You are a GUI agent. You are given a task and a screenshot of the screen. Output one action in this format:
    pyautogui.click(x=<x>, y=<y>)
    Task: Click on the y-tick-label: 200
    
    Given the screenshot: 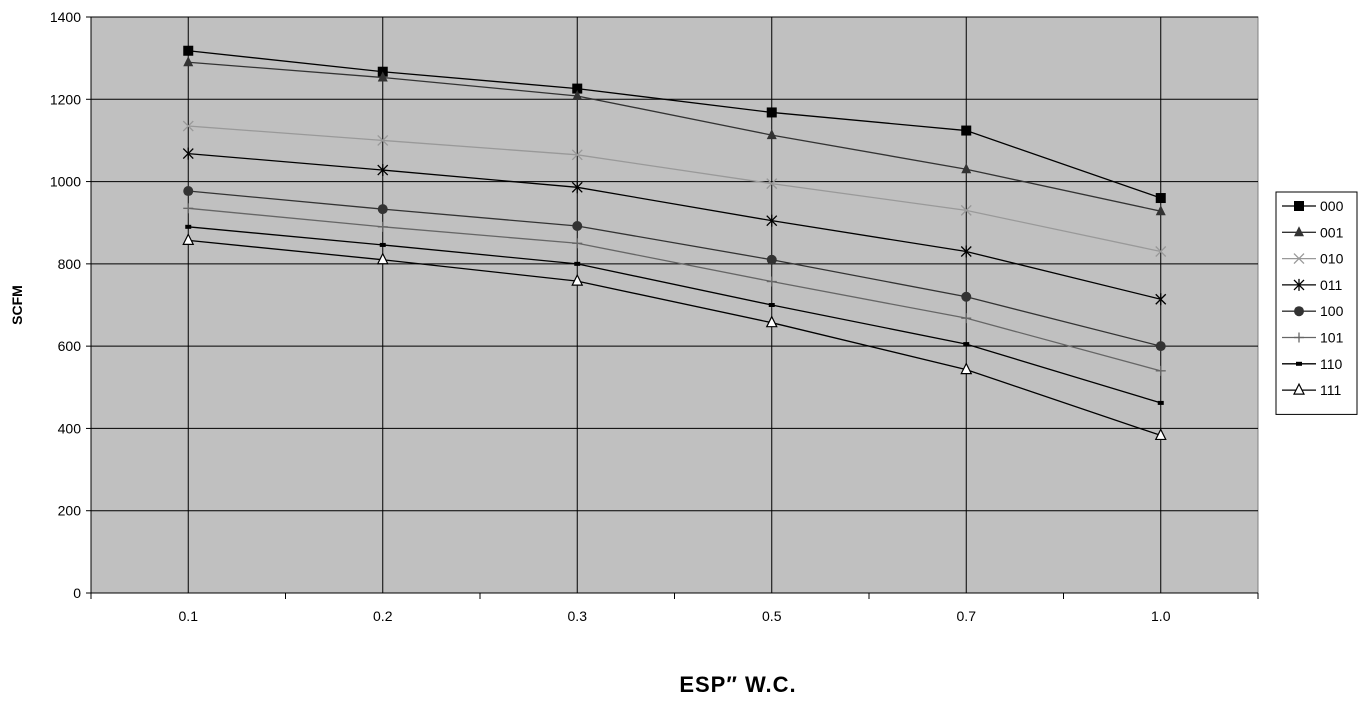 What is the action you would take?
    pyautogui.click(x=70, y=511)
    